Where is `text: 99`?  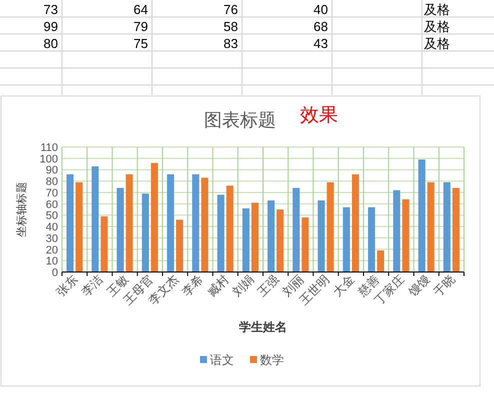
text: 99 is located at coordinates (51, 26).